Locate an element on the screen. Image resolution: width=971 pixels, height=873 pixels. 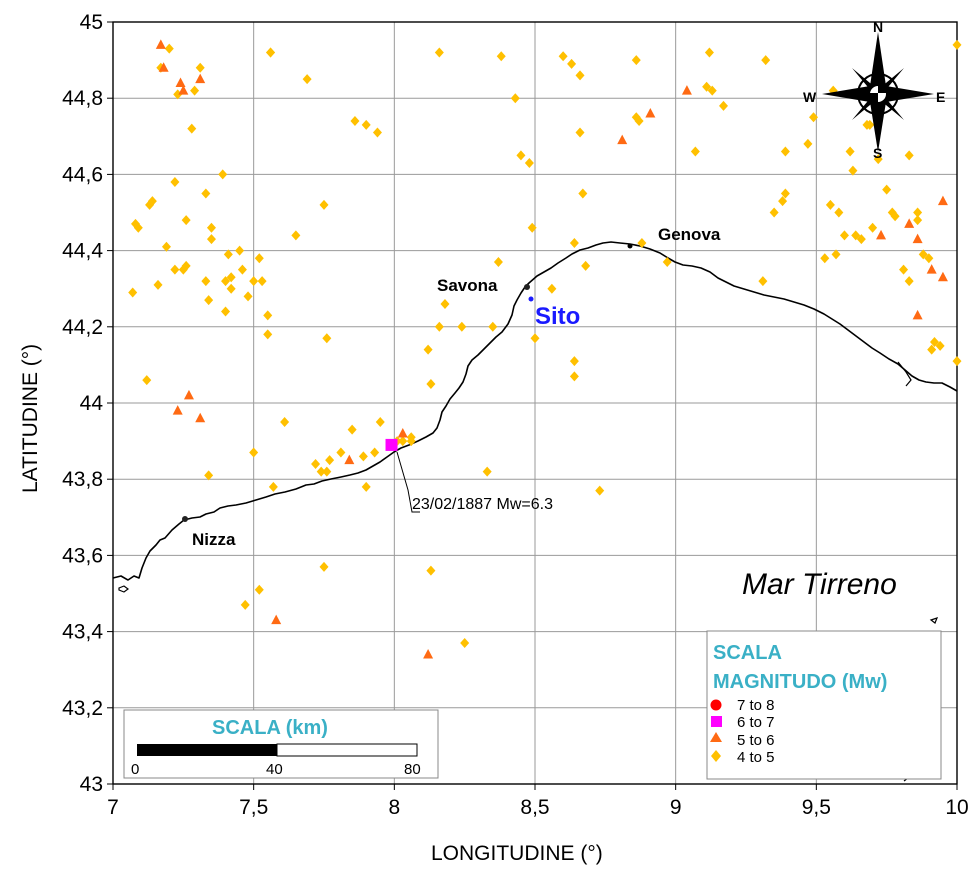
scale-bar-white-segment is located at coordinates (347, 750).